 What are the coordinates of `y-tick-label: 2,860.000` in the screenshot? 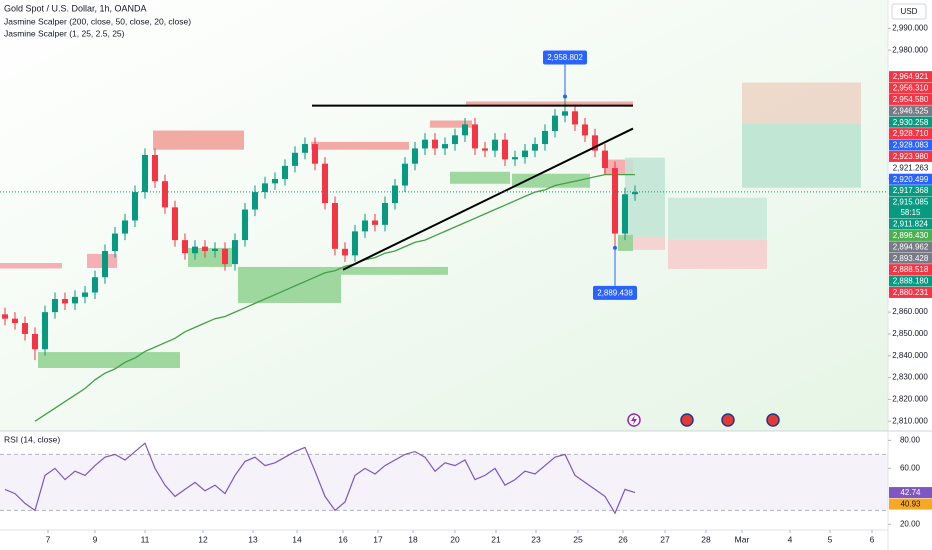 It's located at (910, 311).